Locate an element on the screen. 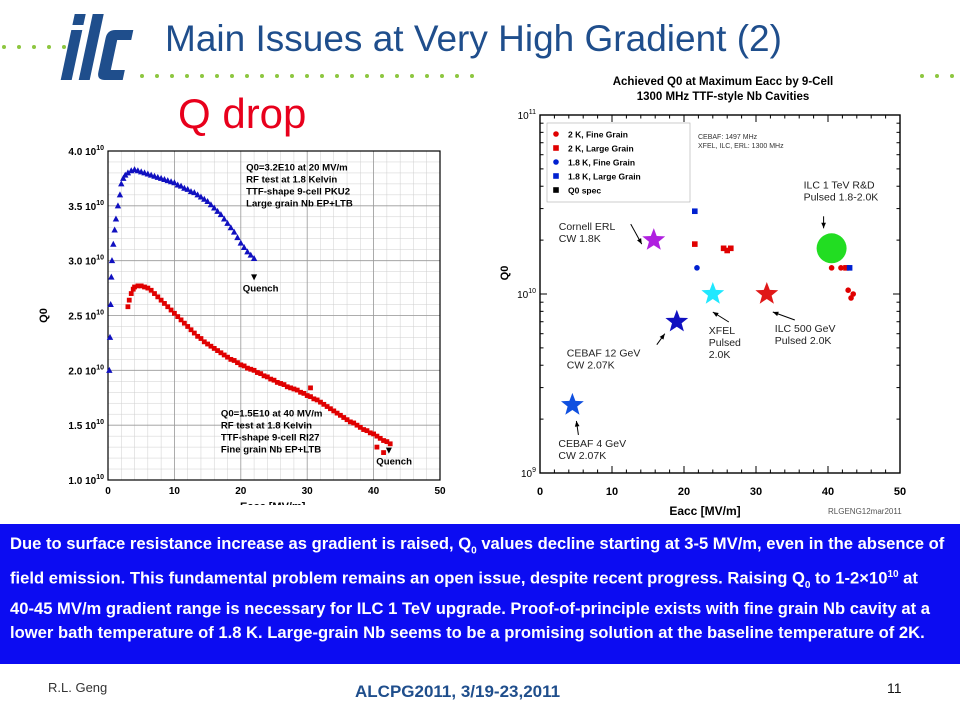 This screenshot has width=960, height=720. footer-author: R.L. Geng is located at coordinates (78, 687).